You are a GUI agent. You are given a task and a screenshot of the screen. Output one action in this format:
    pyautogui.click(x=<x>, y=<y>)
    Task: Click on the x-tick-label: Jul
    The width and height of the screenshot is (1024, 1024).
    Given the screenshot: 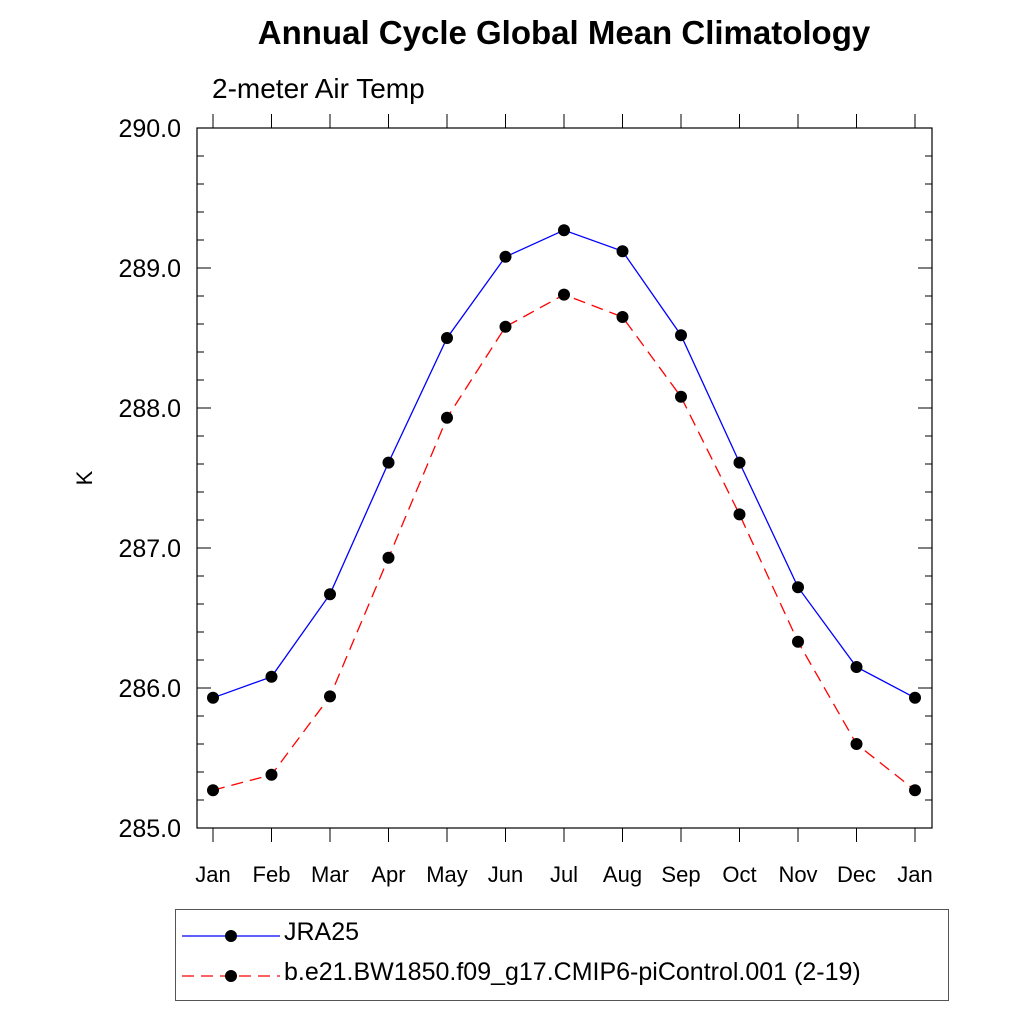 What is the action you would take?
    pyautogui.click(x=564, y=874)
    